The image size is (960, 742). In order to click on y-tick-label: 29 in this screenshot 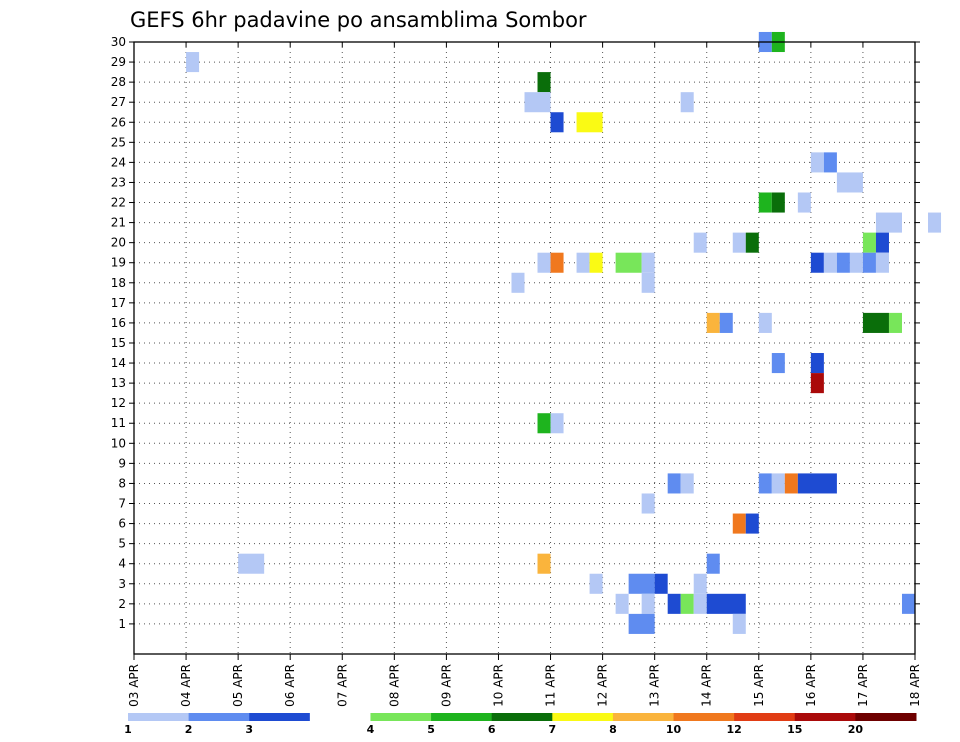, I will do `click(118, 62)`.